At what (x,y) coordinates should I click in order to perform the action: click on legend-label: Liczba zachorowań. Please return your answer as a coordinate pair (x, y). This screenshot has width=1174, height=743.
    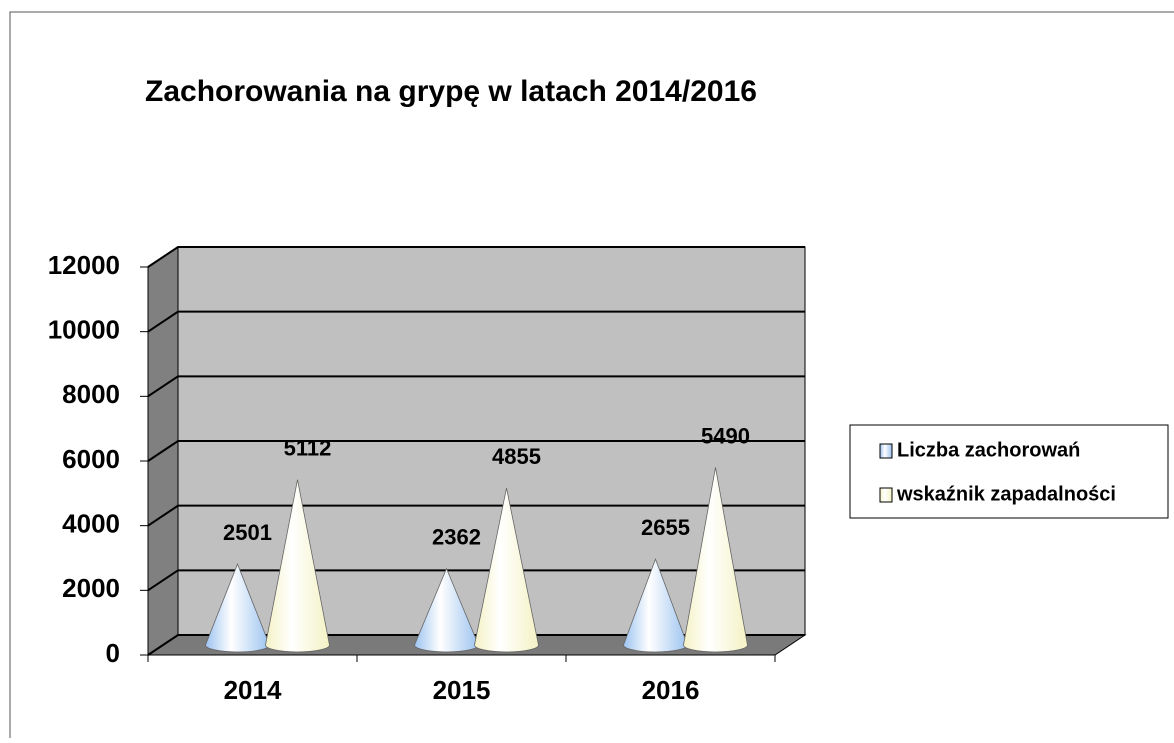
    Looking at the image, I should click on (988, 450).